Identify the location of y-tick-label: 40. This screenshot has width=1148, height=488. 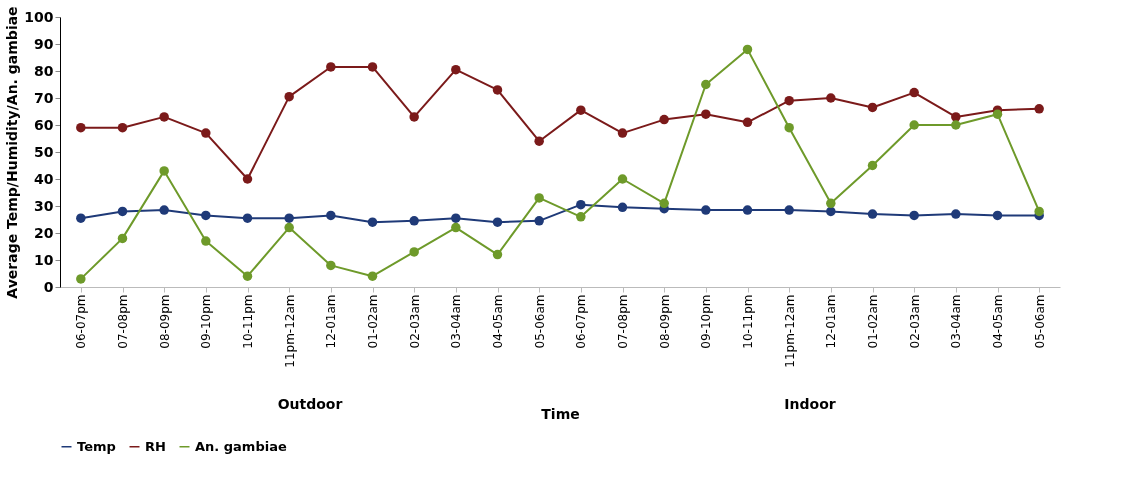
(44, 178).